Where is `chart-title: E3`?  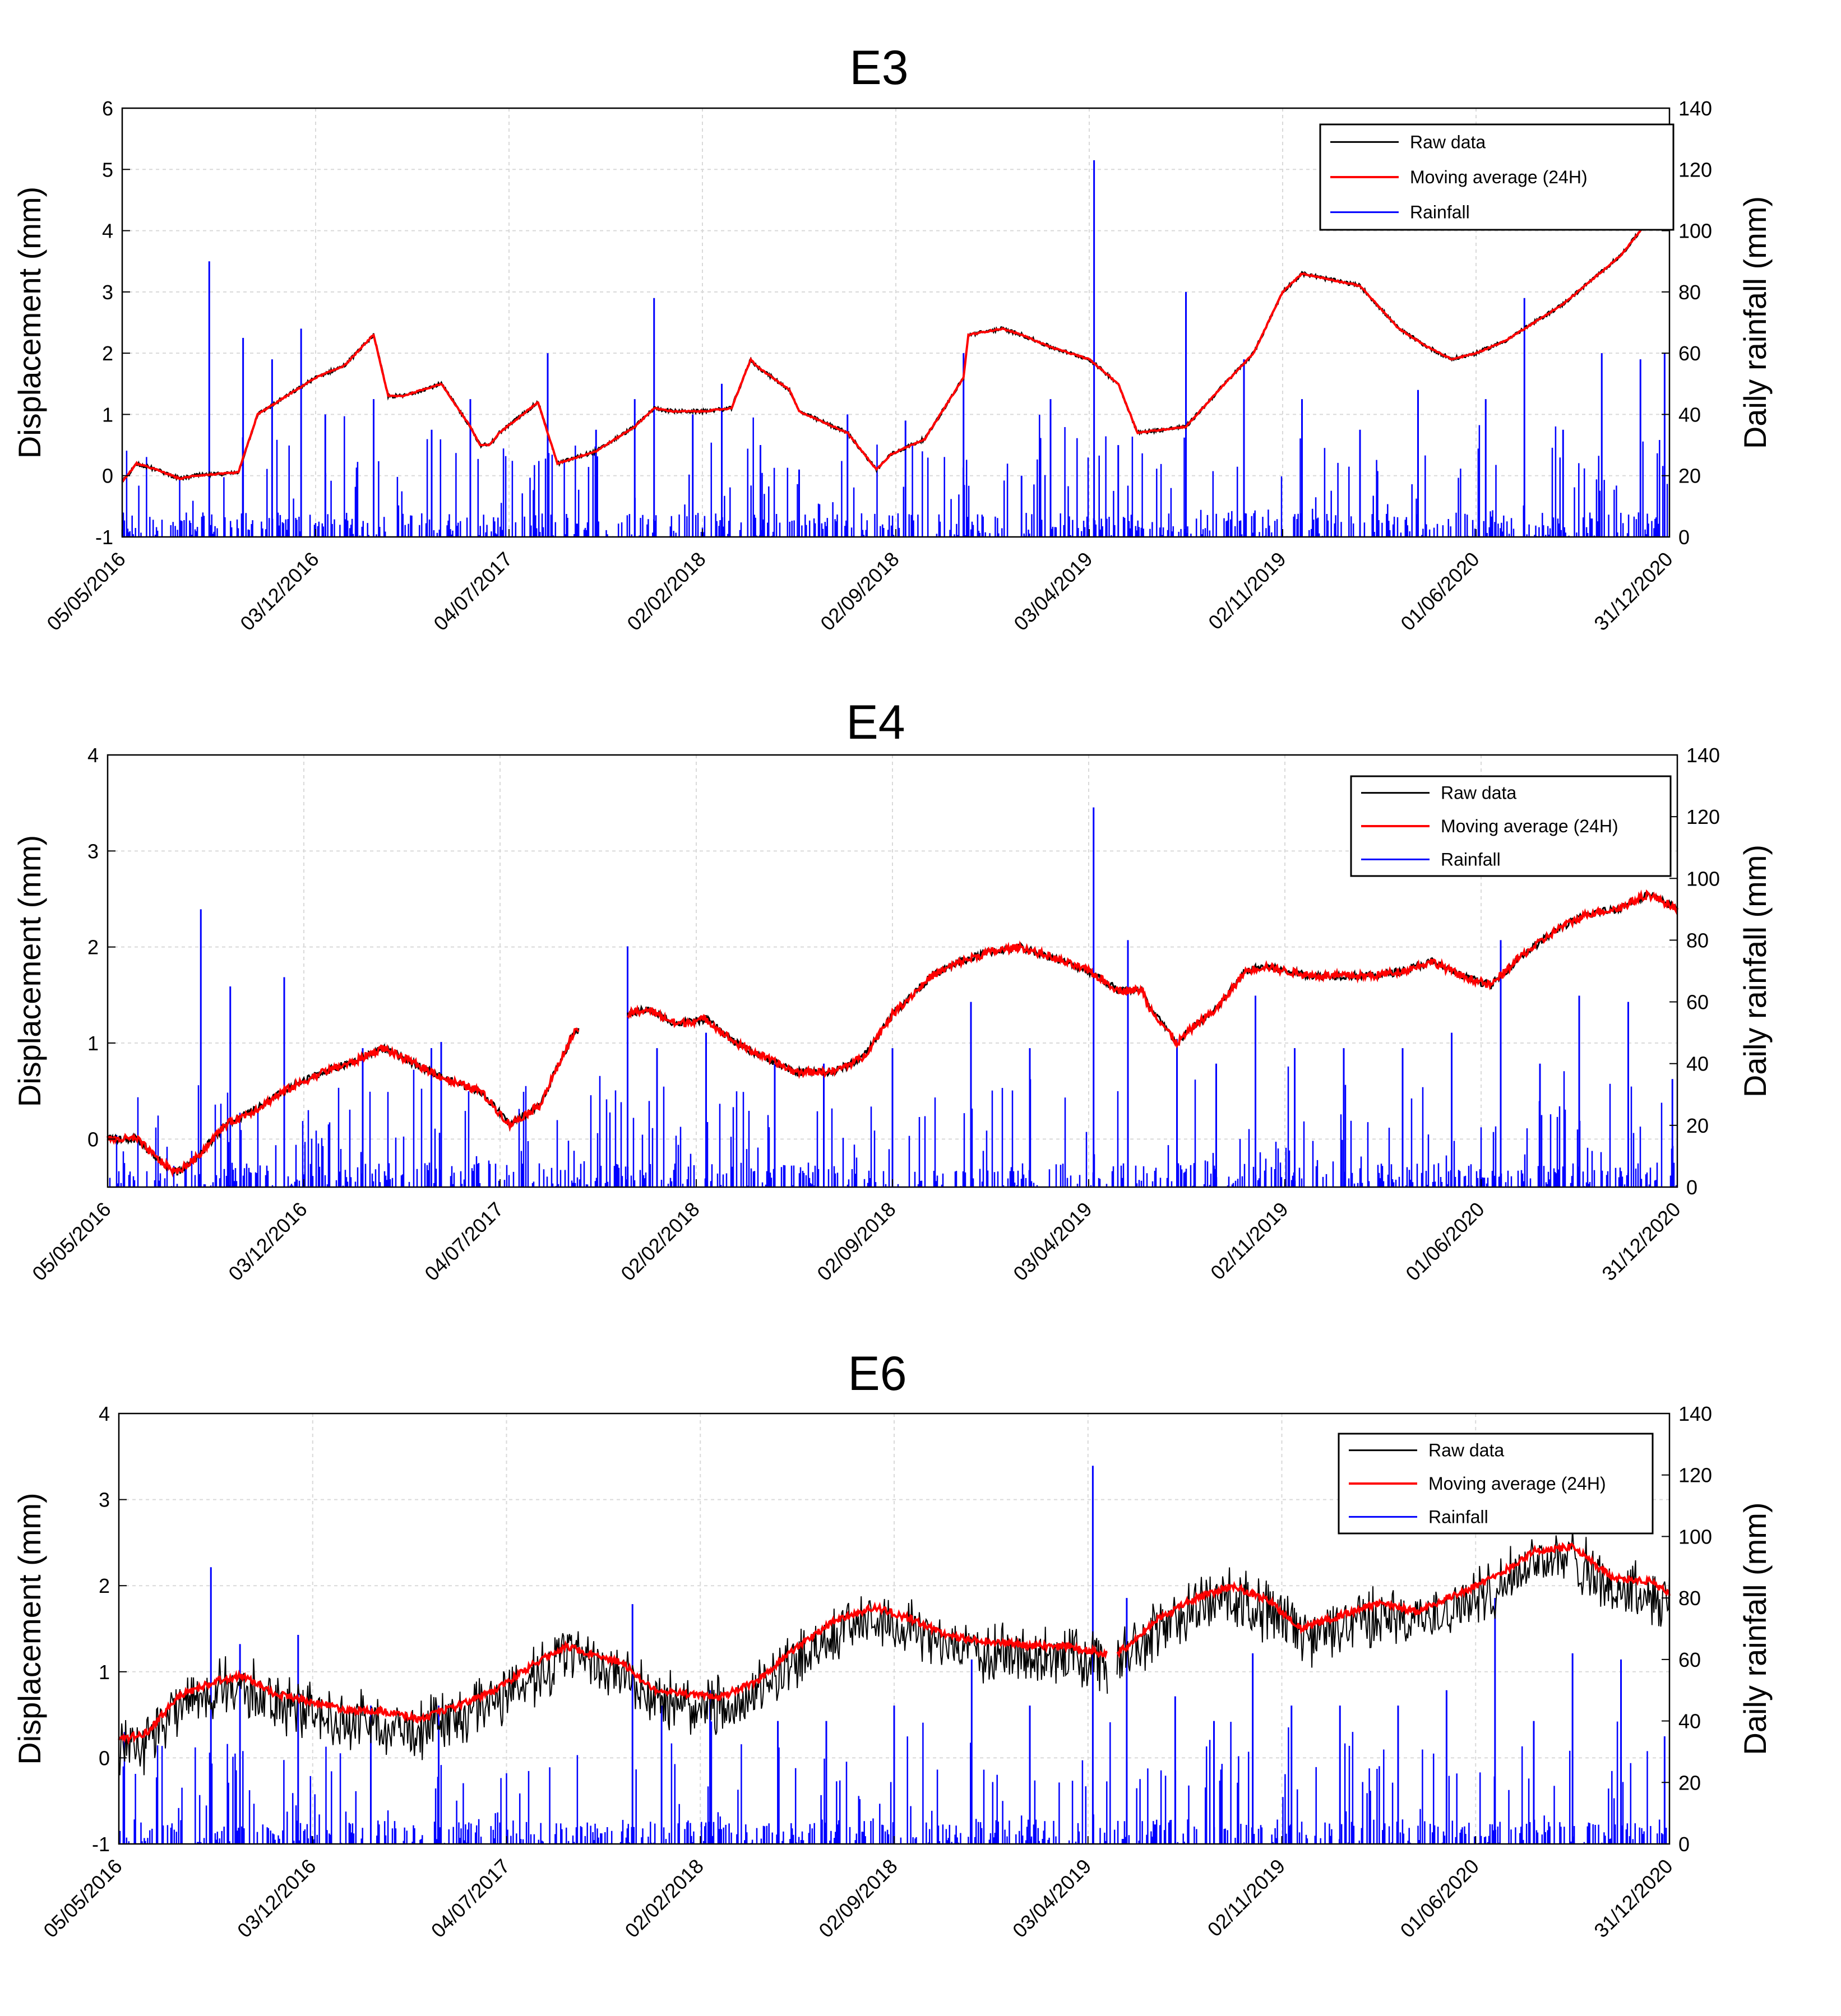 chart-title: E3 is located at coordinates (878, 68).